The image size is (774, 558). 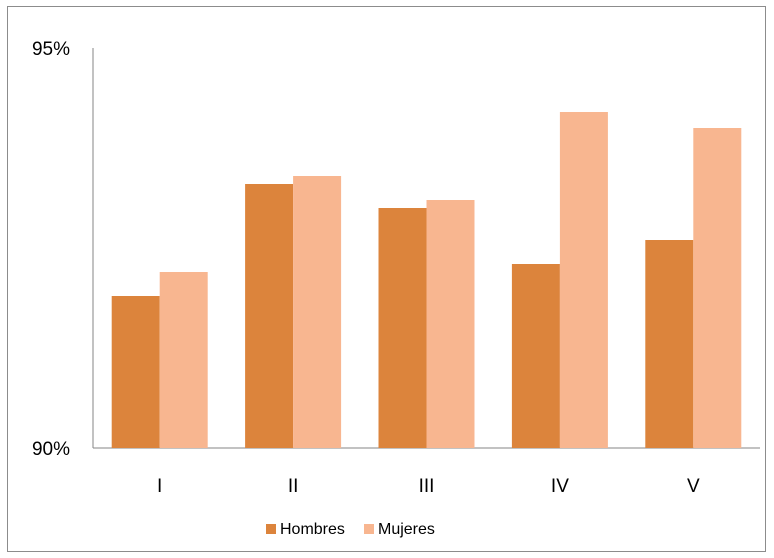 What do you see at coordinates (560, 486) in the screenshot?
I see `x-tick-label: IV` at bounding box center [560, 486].